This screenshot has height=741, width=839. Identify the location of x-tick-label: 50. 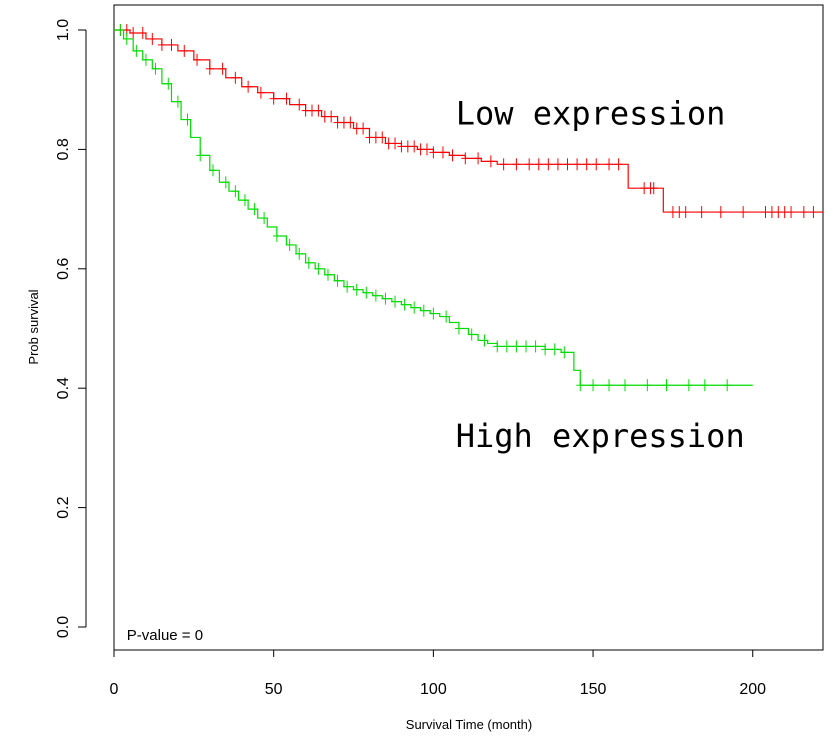
(274, 689).